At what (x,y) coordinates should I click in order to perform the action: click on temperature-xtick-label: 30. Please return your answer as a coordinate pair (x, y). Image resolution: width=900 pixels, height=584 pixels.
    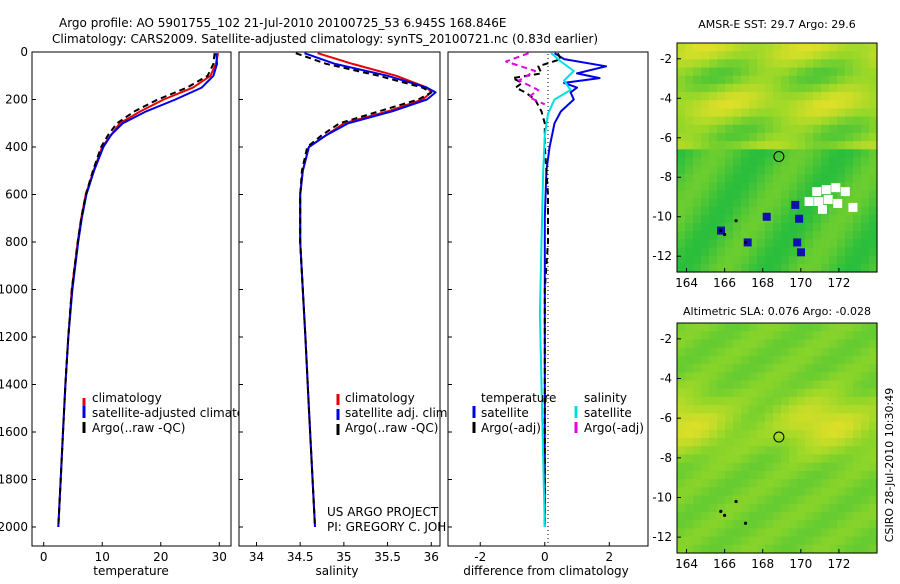
    Looking at the image, I should click on (219, 557).